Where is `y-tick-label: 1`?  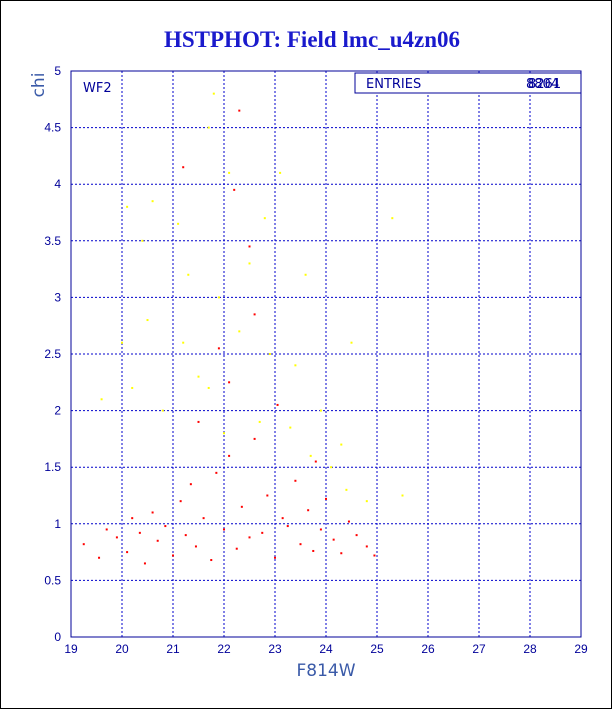
y-tick-label: 1 is located at coordinates (57, 524).